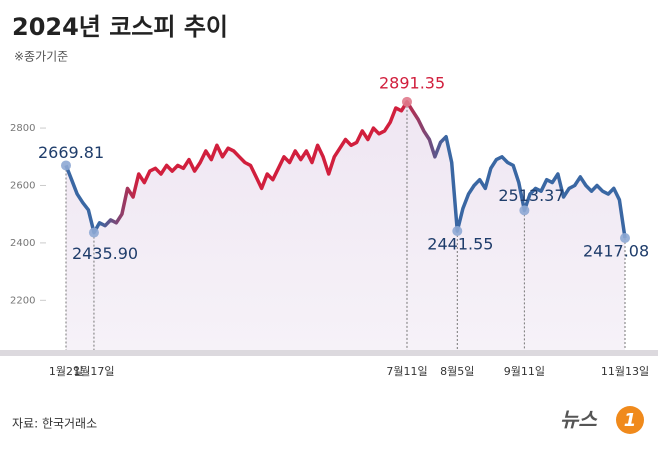  What do you see at coordinates (22, 128) in the screenshot?
I see `y-tick-label: 2800` at bounding box center [22, 128].